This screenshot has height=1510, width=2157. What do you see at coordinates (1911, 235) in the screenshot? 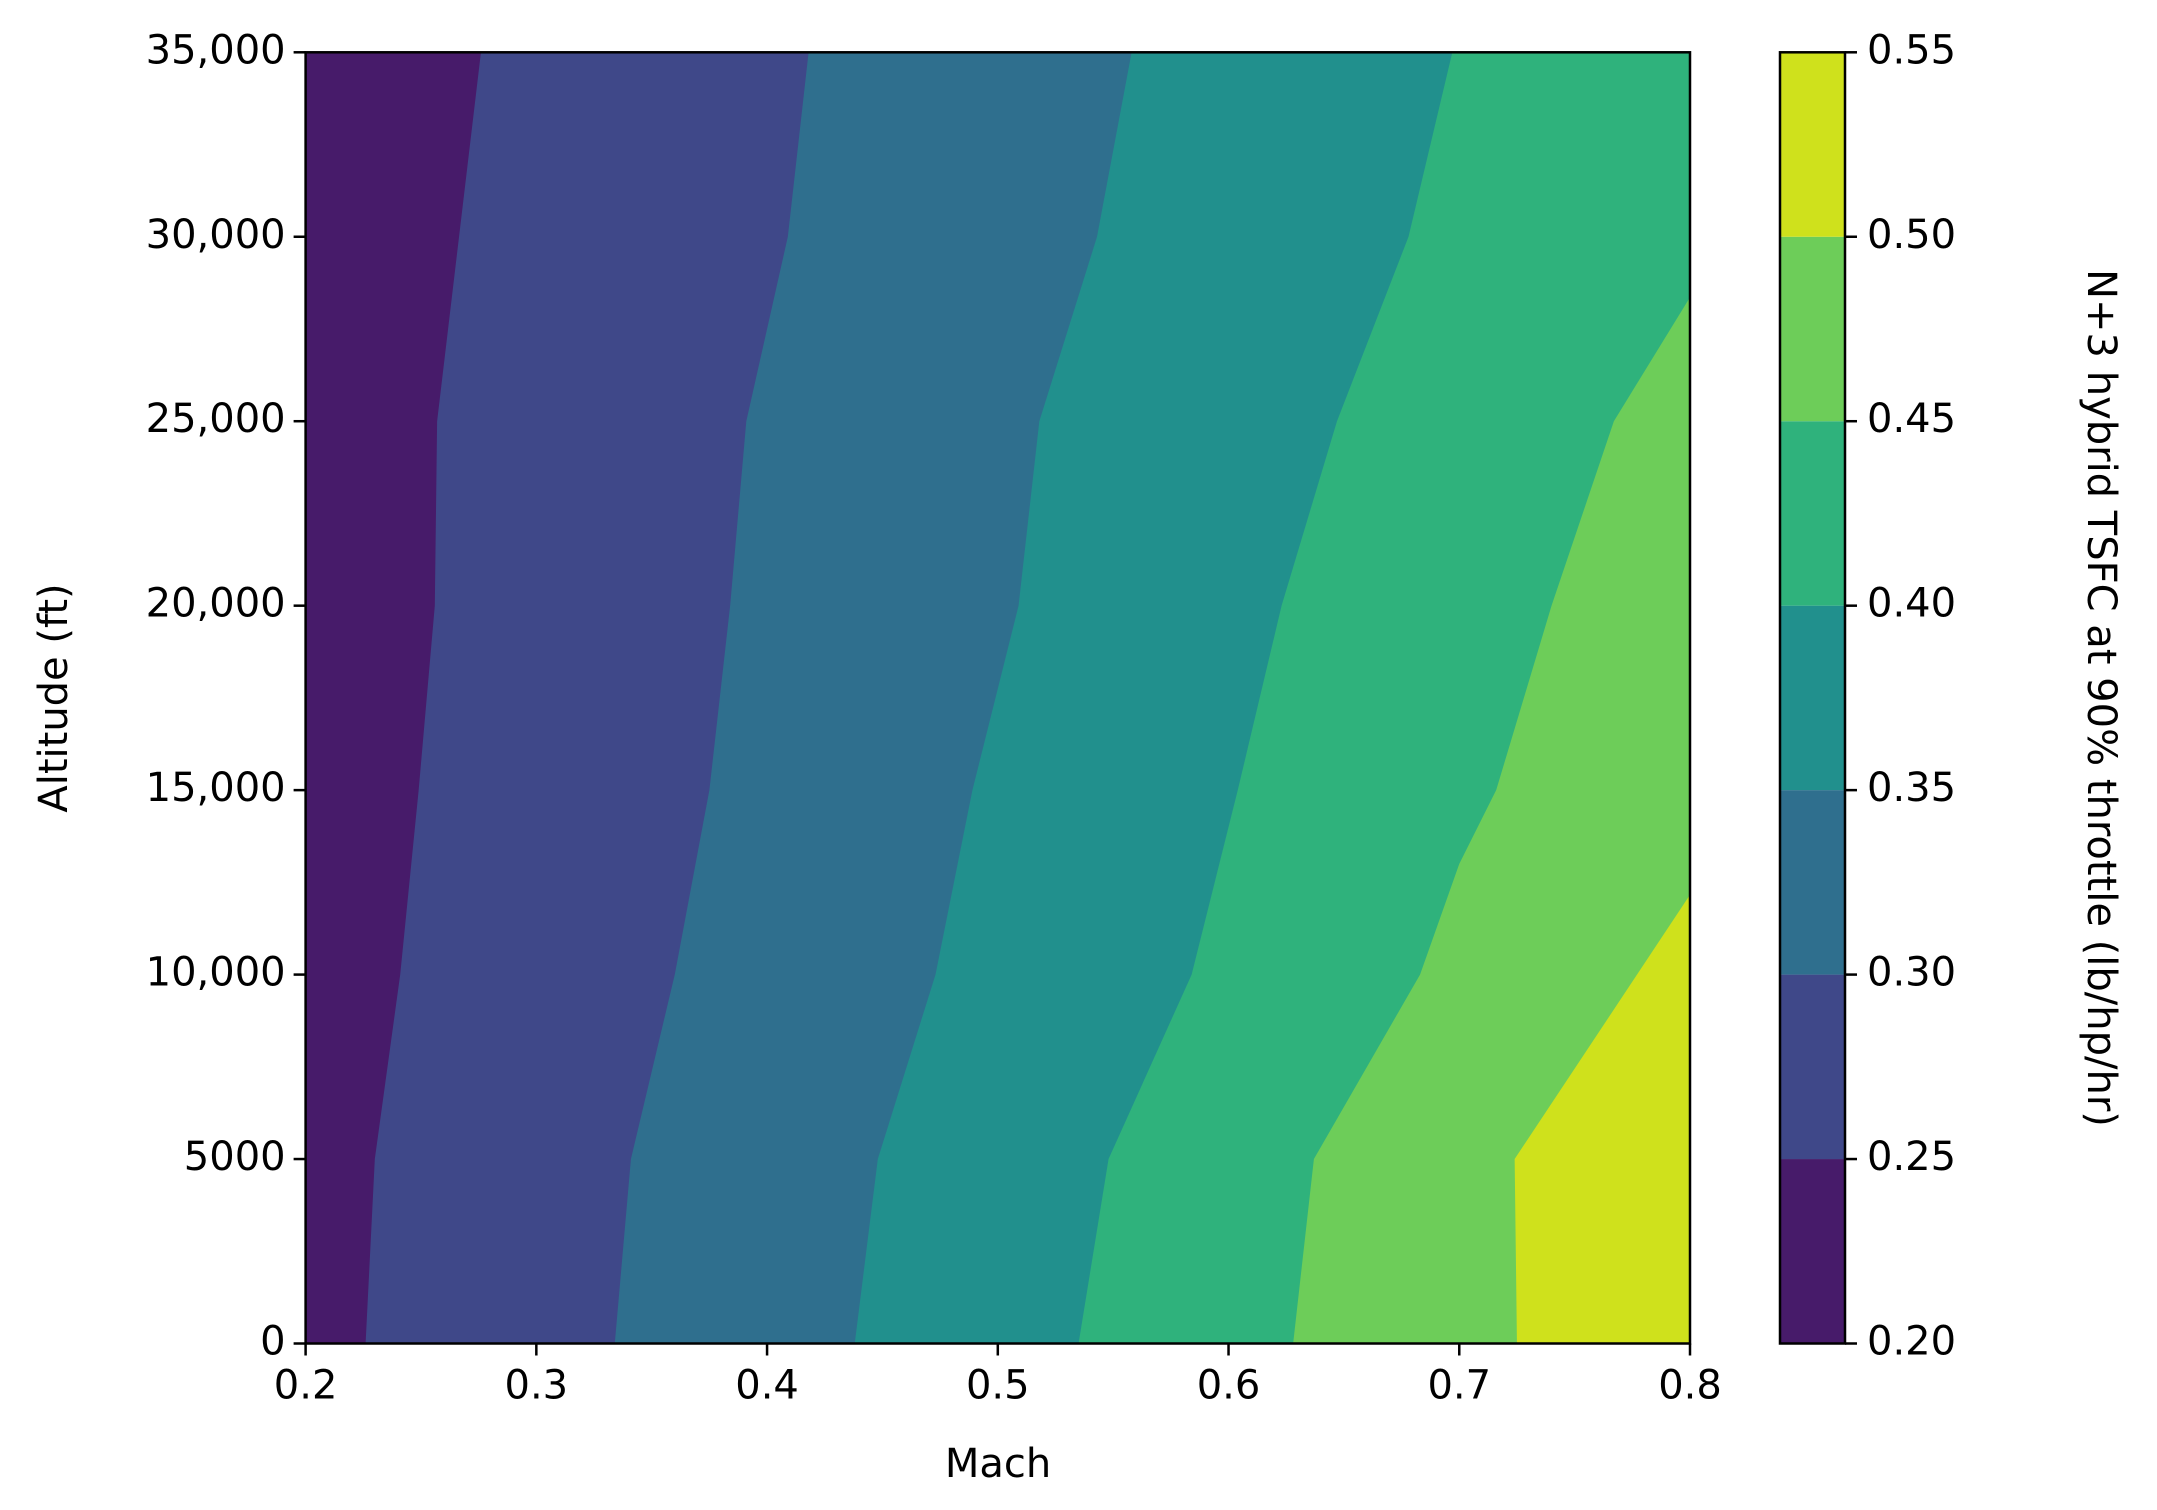
I see `colorbar-tick-label: 0.50` at bounding box center [1911, 235].